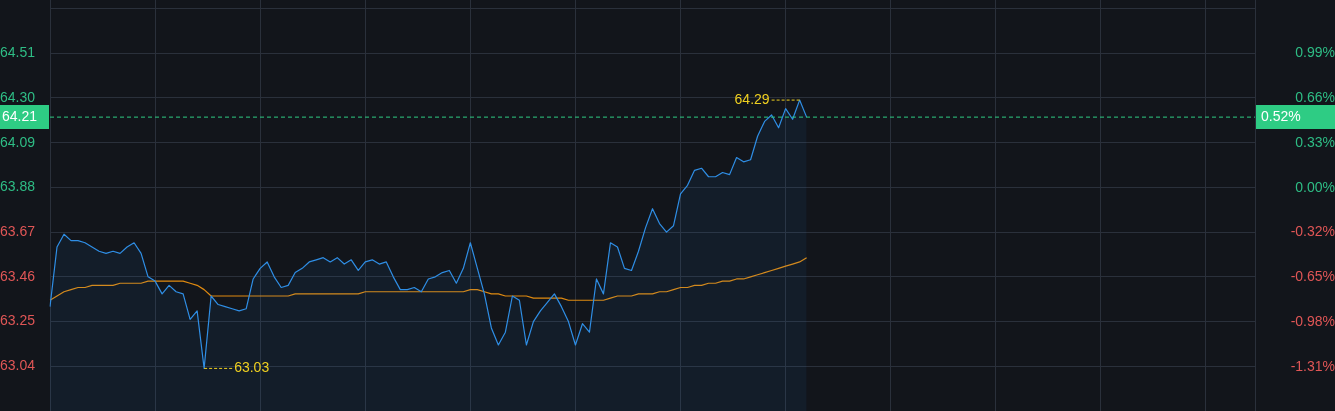  What do you see at coordinates (1312, 321) in the screenshot?
I see `y2-tick-label: -0.98%` at bounding box center [1312, 321].